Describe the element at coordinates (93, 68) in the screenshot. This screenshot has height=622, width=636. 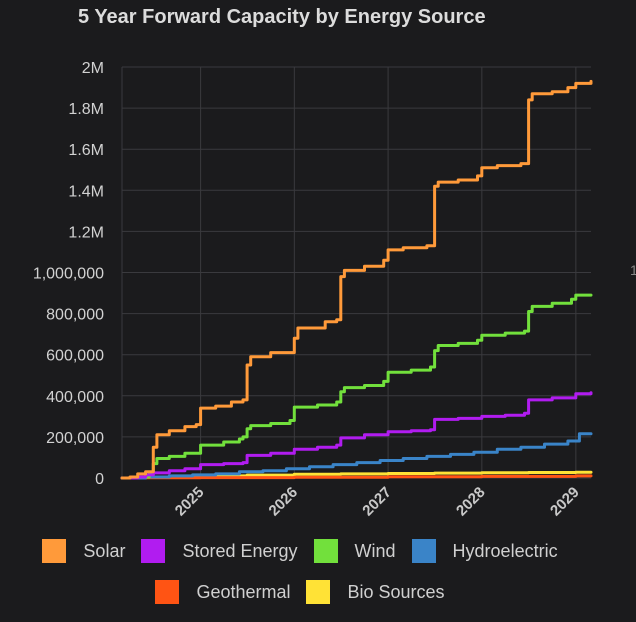
I see `y-tick-label: 2M` at that location.